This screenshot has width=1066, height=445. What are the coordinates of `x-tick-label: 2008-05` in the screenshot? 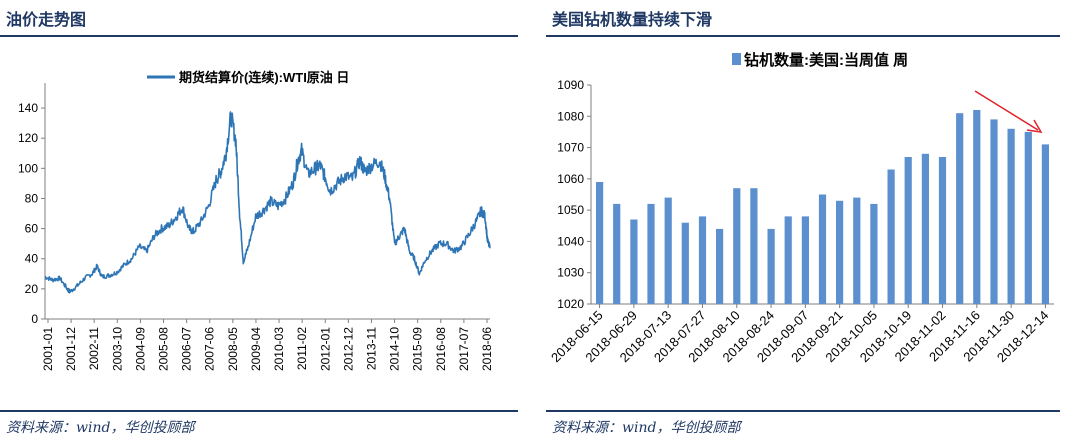 It's located at (233, 349).